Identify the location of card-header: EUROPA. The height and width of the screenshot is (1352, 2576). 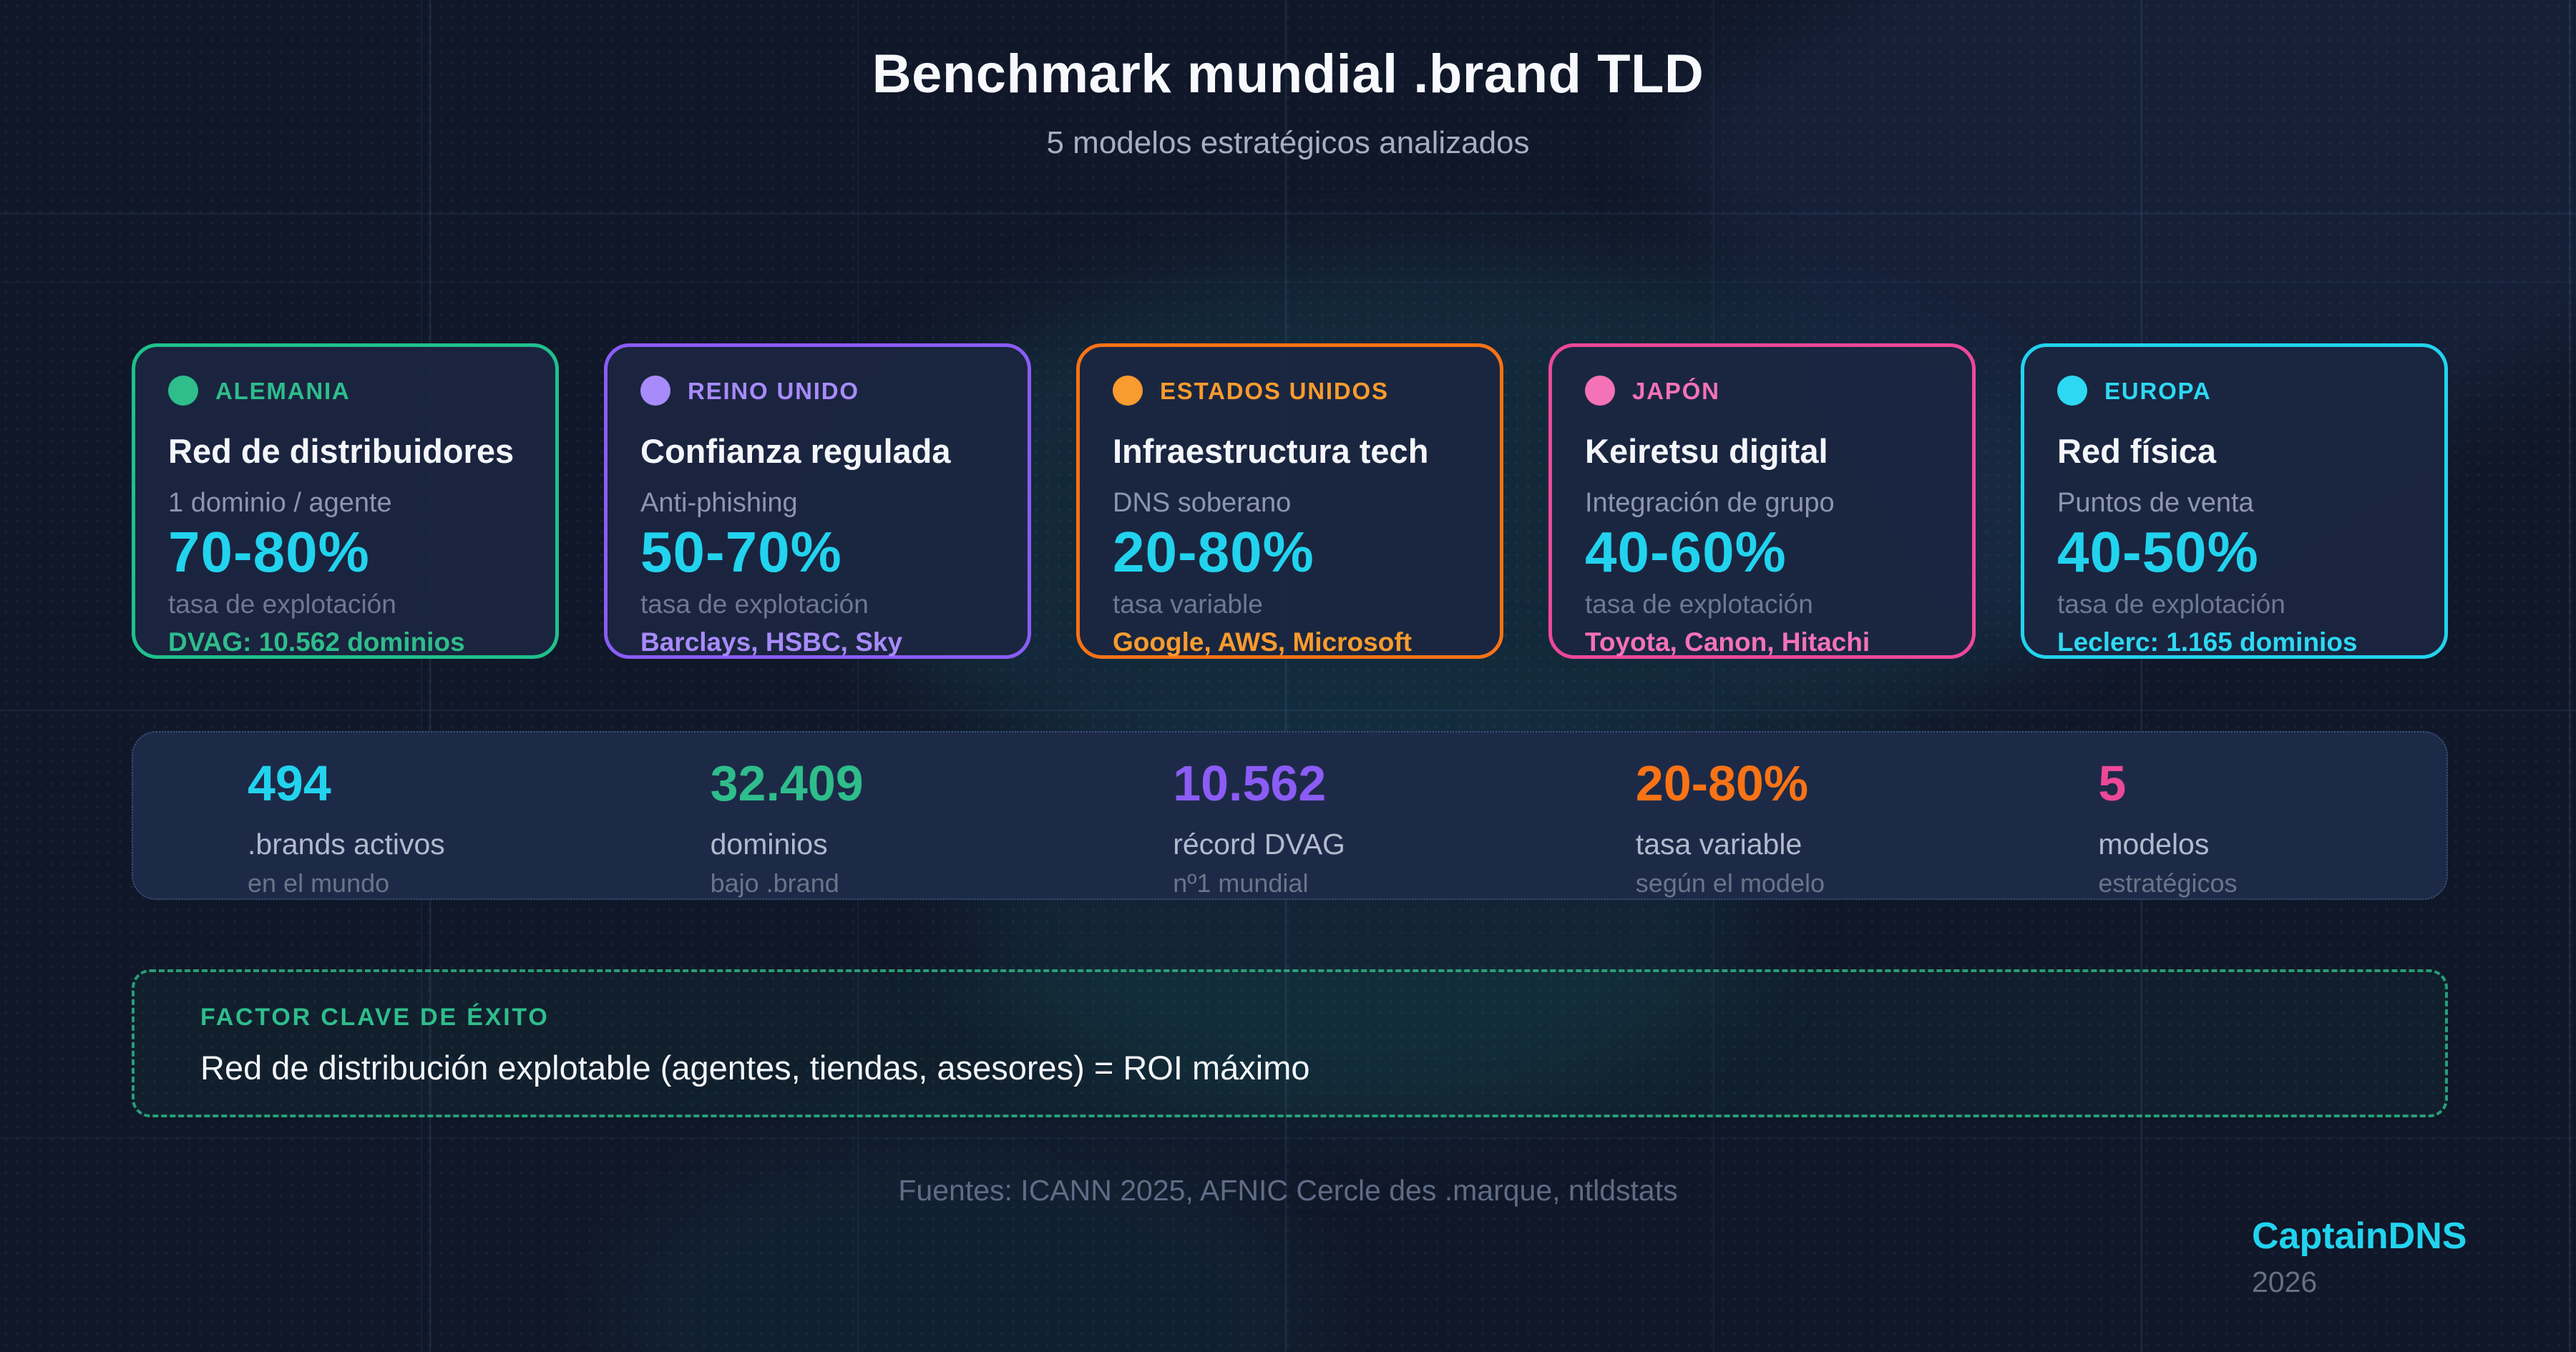
(2238, 391).